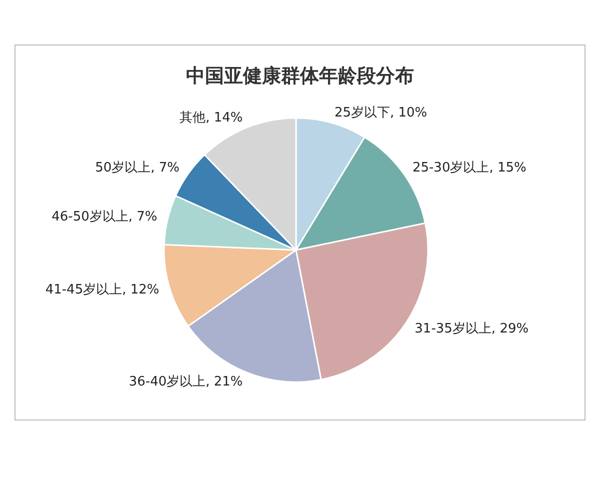  I want to click on slice-label: 36-40岁以上, 21%, so click(185, 382).